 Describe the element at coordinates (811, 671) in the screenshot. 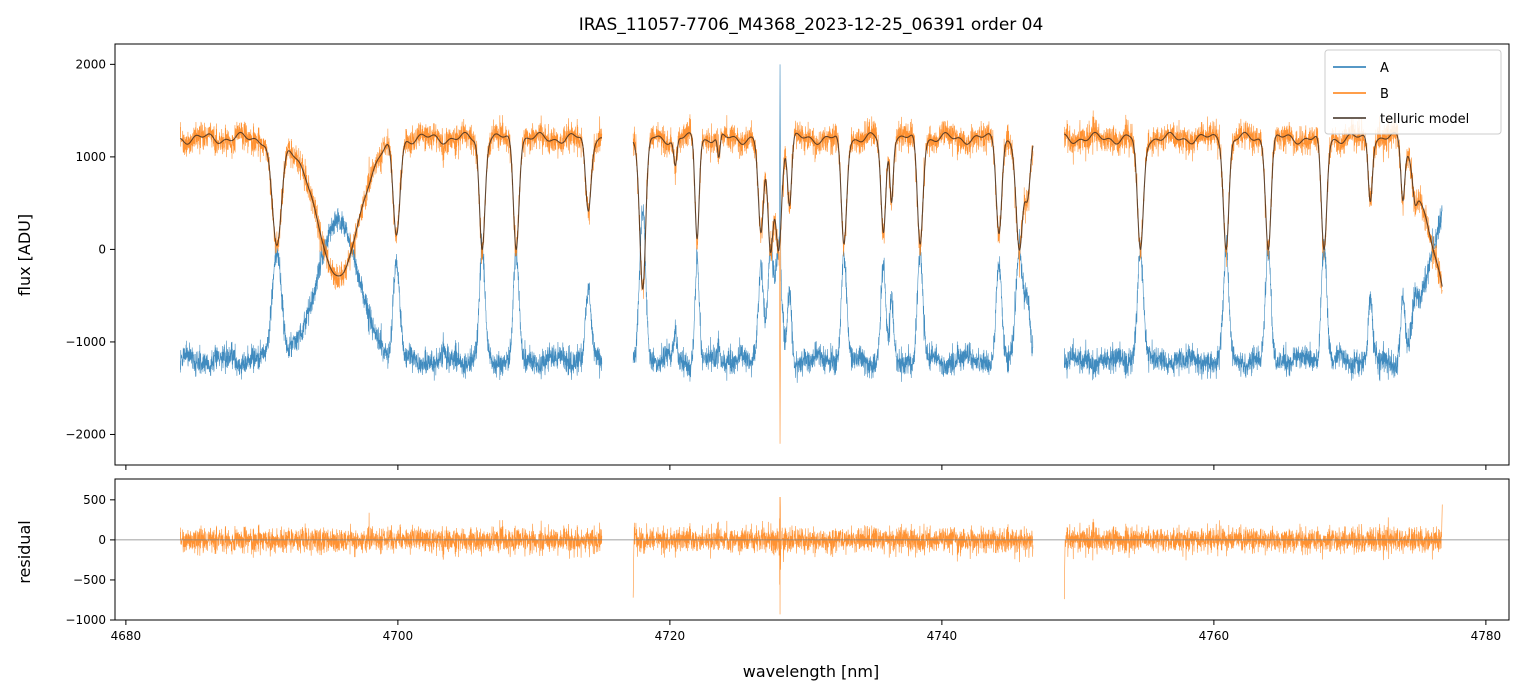

I see `x-axis-label: wavelength [nm]` at that location.